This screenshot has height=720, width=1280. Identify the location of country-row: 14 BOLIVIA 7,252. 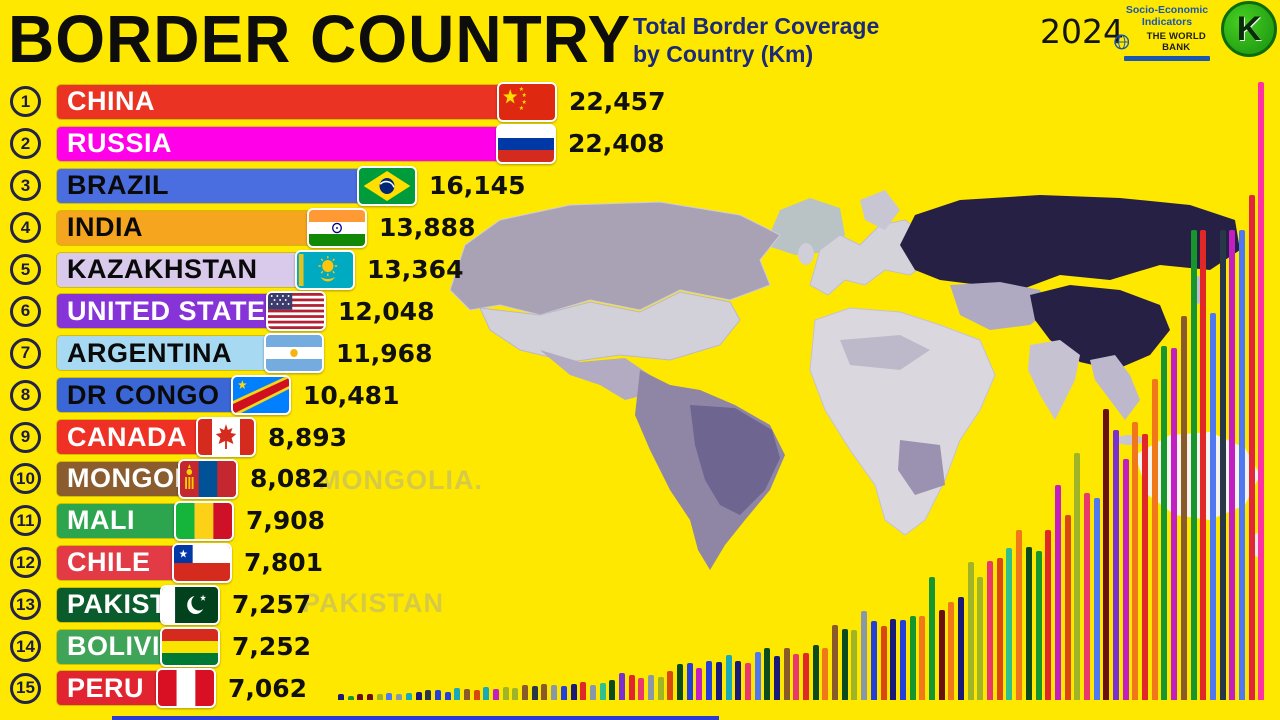
(390, 647).